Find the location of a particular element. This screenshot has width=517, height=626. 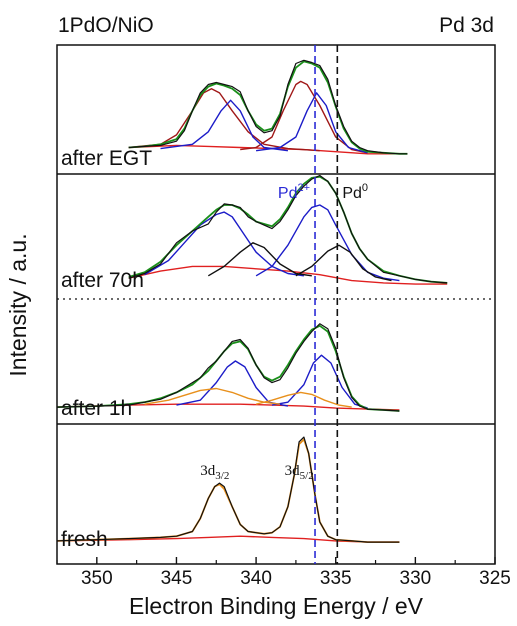

reference-label-pd0: Pd0 is located at coordinates (355, 192).